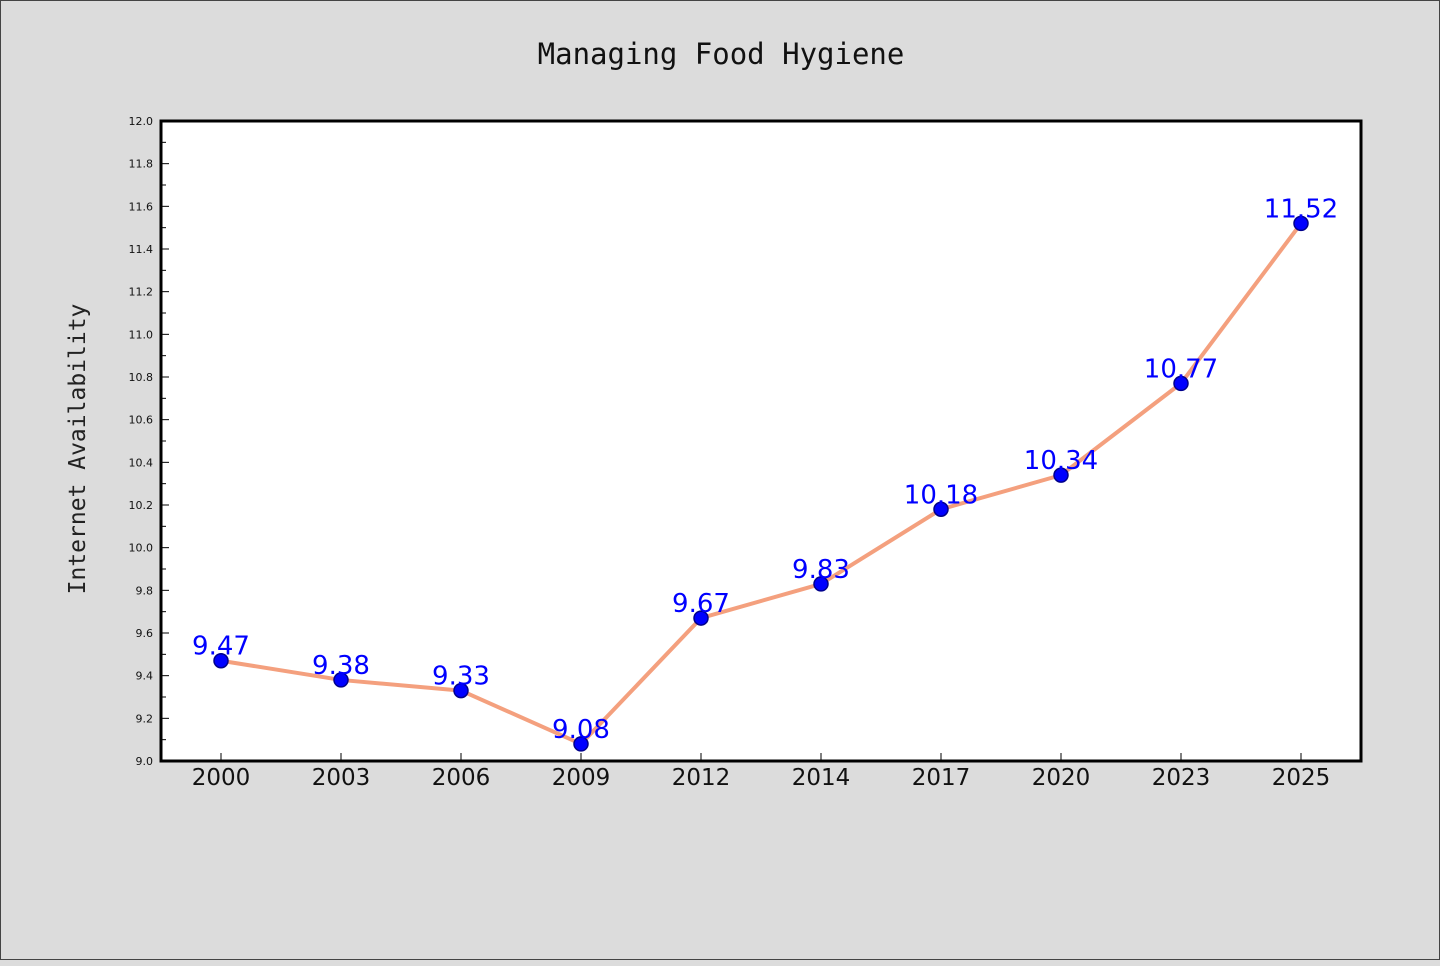 The width and height of the screenshot is (1440, 966). What do you see at coordinates (145, 676) in the screenshot?
I see `y-tick-label: 9.4` at bounding box center [145, 676].